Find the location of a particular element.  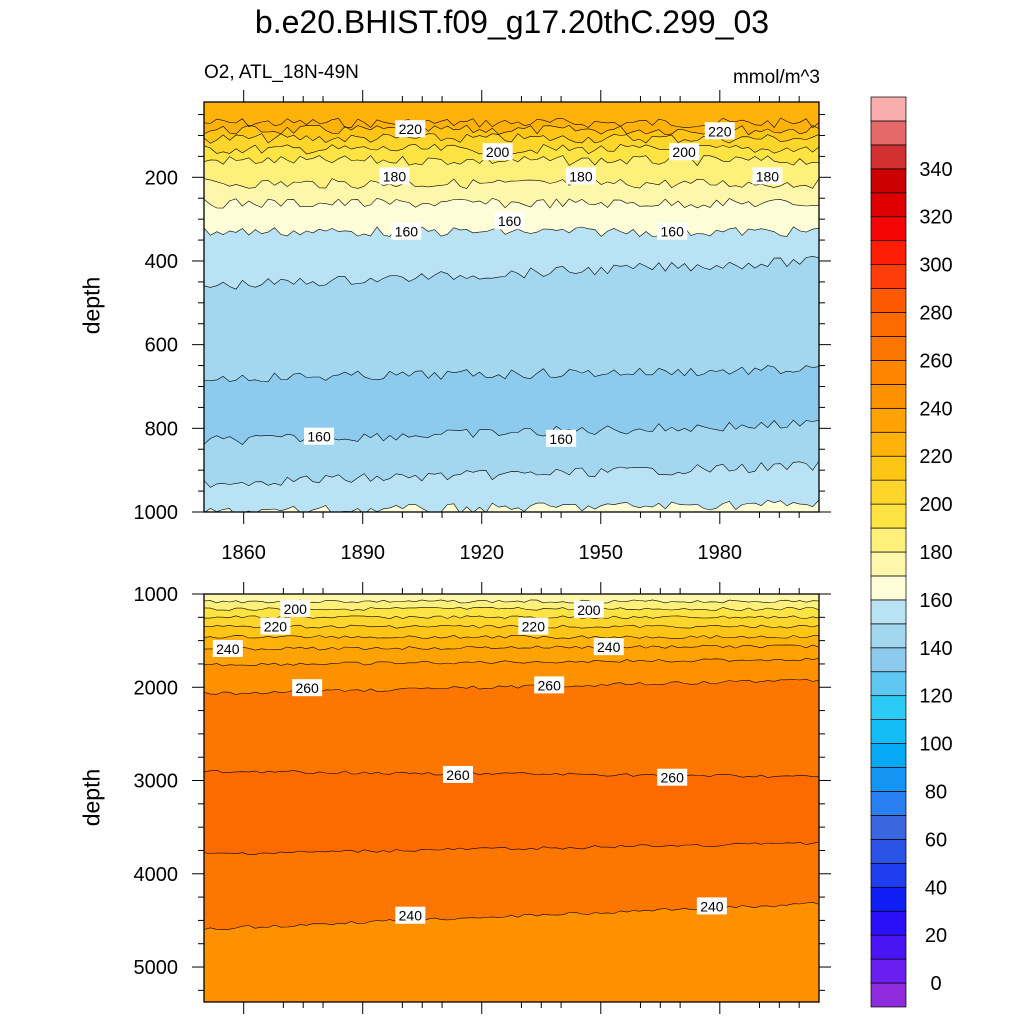

colorbar-tick-label: 280 is located at coordinates (935, 314).